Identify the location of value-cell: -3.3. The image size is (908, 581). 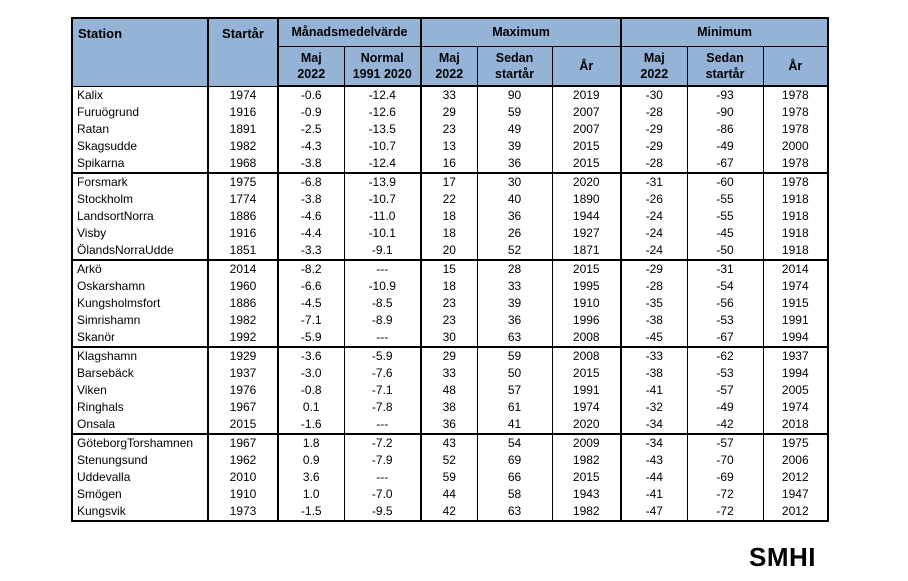
(311, 251).